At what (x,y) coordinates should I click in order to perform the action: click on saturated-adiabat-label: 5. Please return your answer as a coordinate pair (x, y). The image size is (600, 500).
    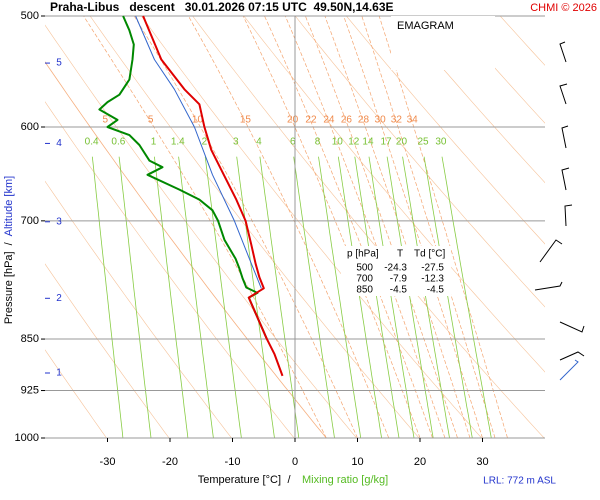
    Looking at the image, I should click on (151, 120).